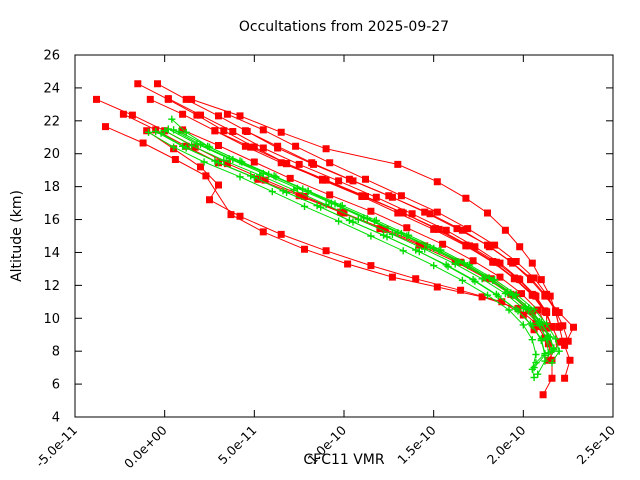  Describe the element at coordinates (51, 154) in the screenshot. I see `y-tick-label: 20` at that location.